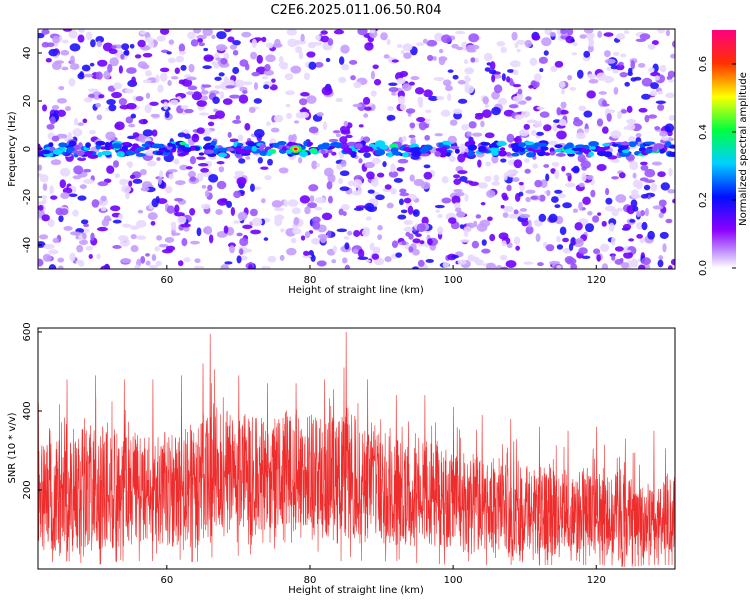 The width and height of the screenshot is (750, 600). Describe the element at coordinates (596, 280) in the screenshot. I see `top-x-tick-label: 120` at that location.